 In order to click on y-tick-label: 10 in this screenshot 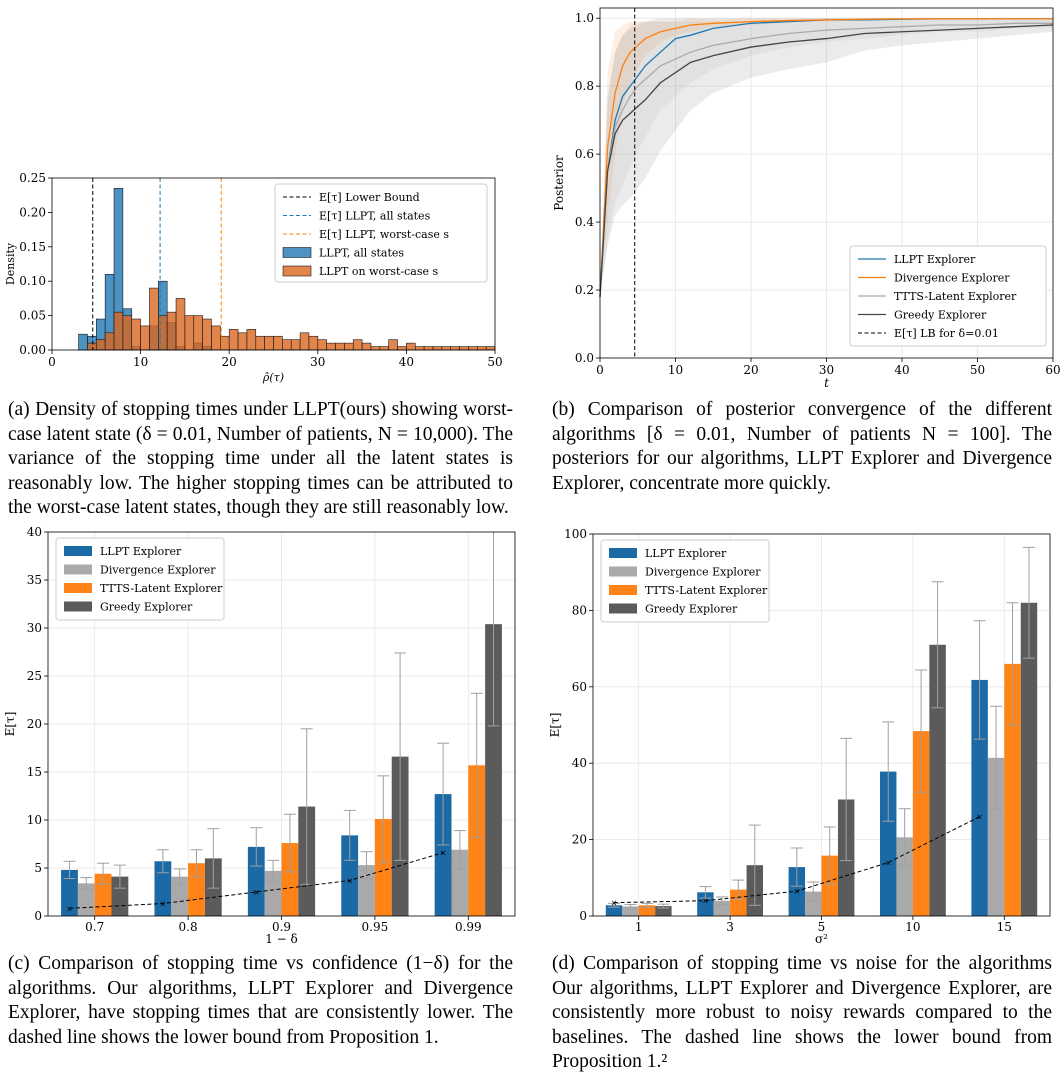, I will do `click(34, 820)`.